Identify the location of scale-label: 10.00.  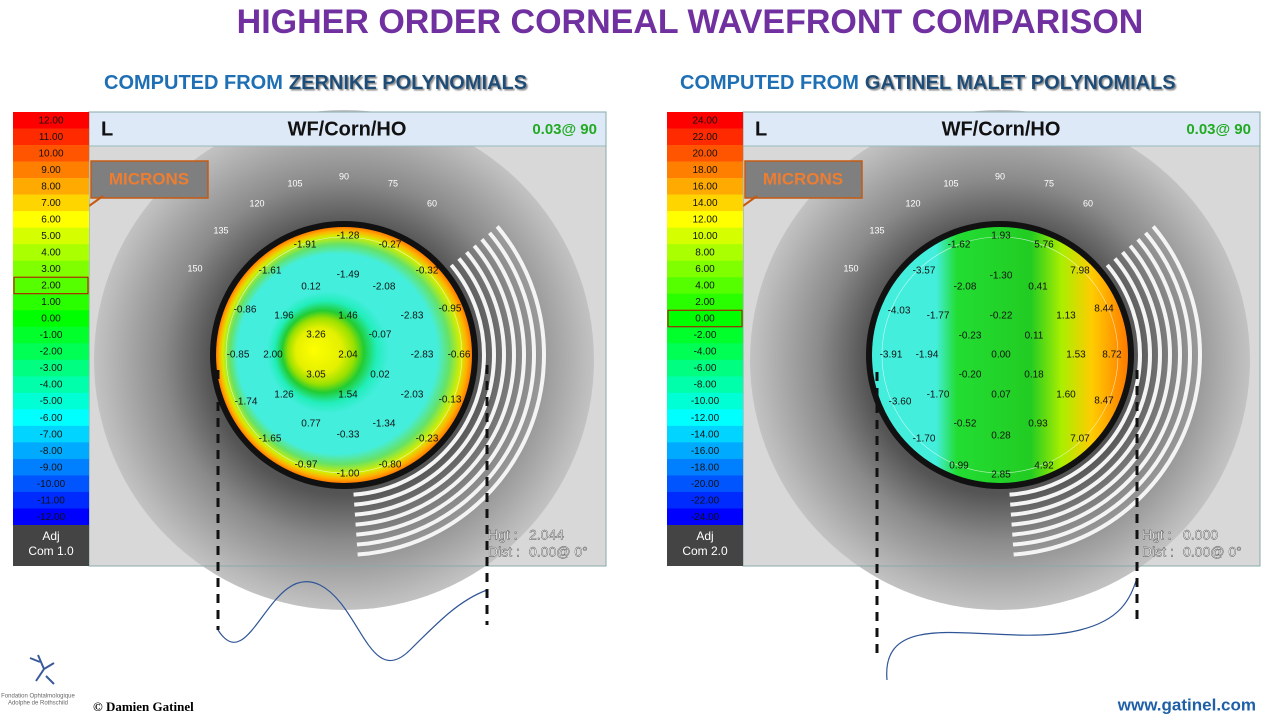
(50, 153).